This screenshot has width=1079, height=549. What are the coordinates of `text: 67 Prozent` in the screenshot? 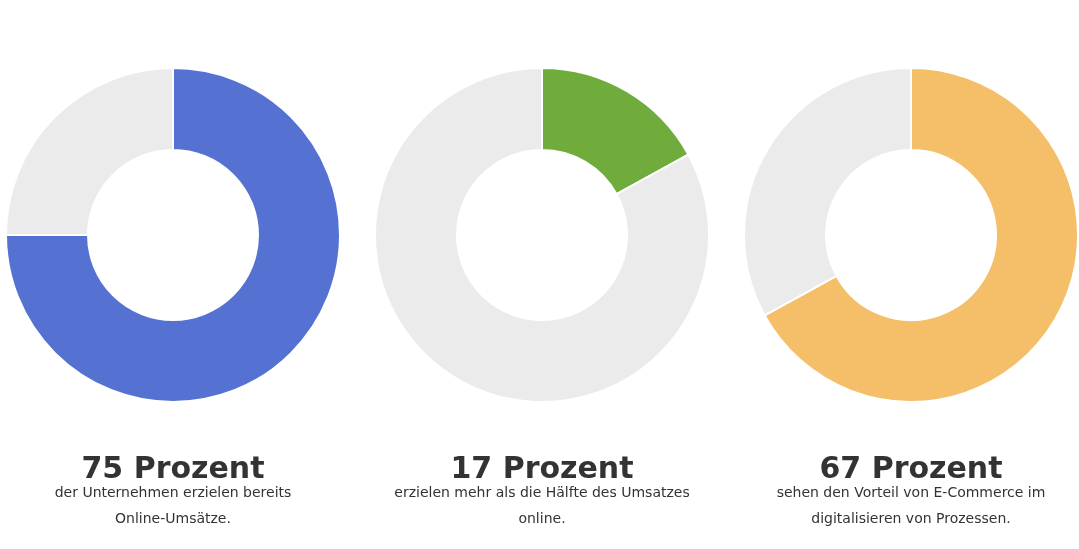 It's located at (911, 467).